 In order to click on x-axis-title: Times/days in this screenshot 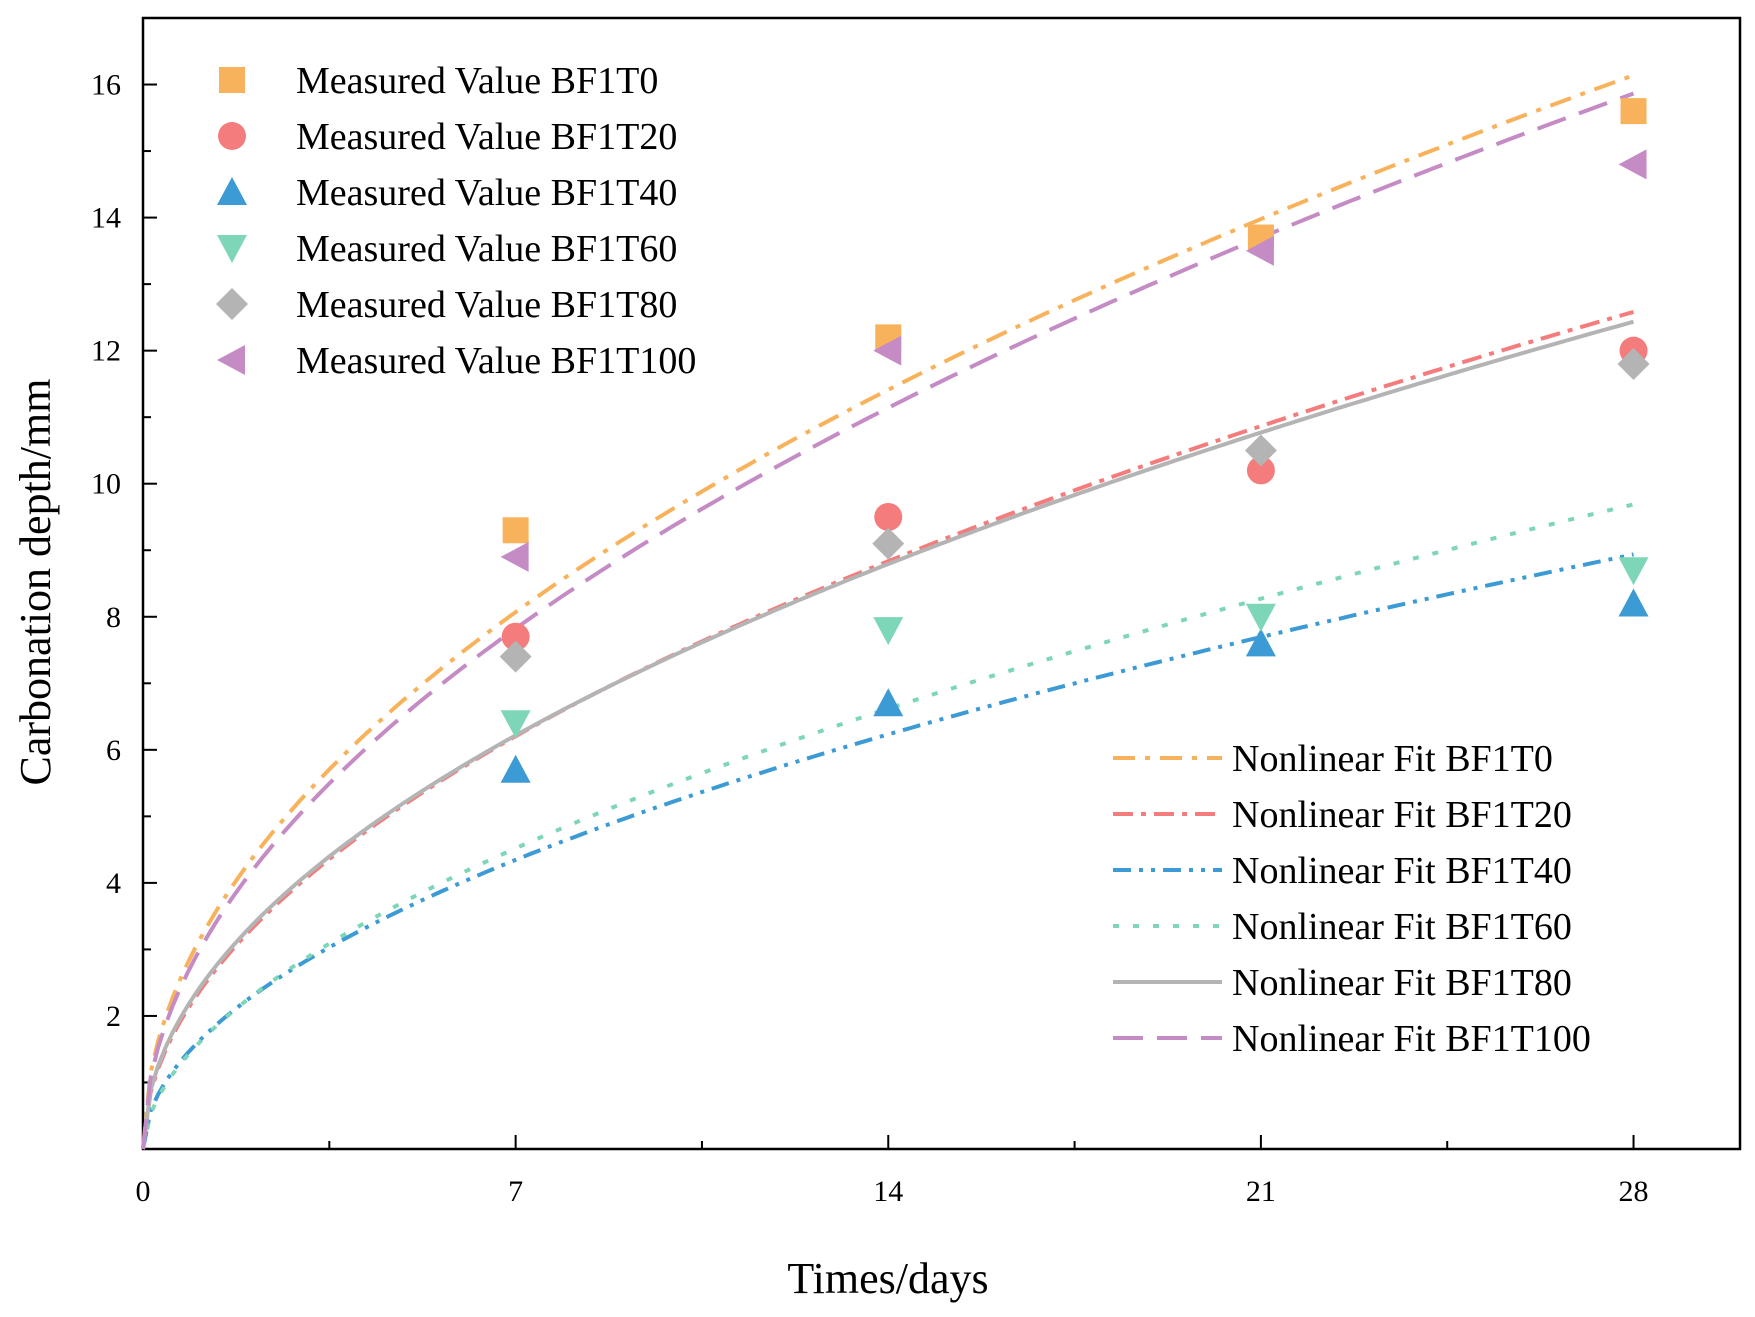, I will do `click(887, 1278)`.